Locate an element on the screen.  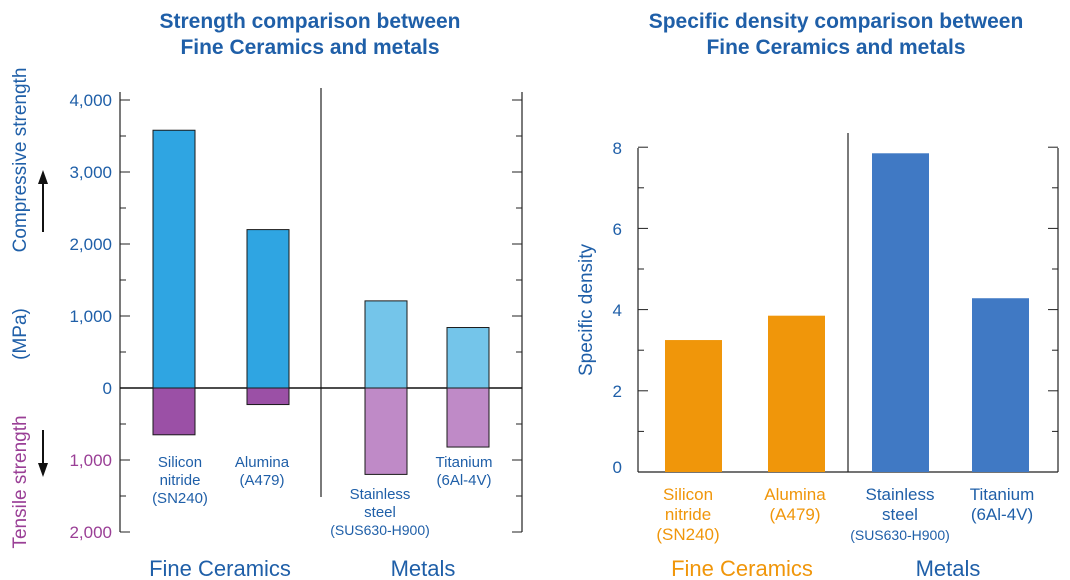
dcat-silicon-line-1: Silicon is located at coordinates (688, 494).